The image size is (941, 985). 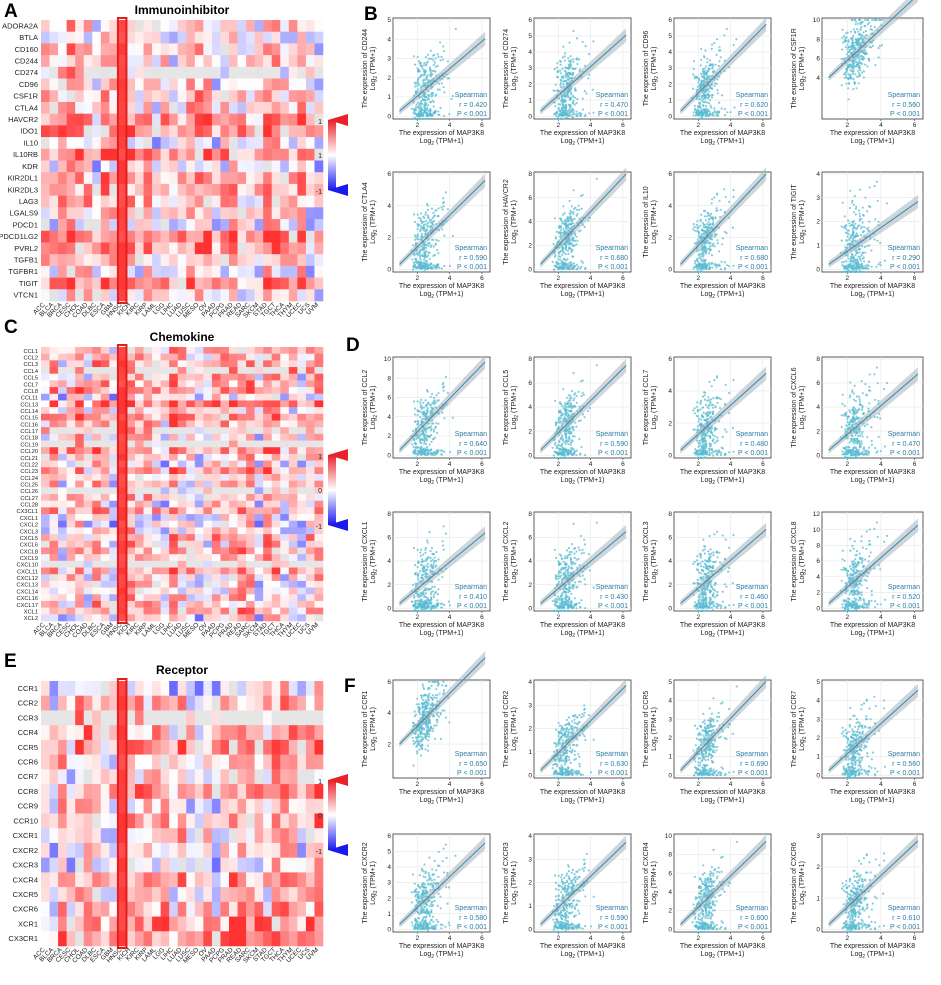 What do you see at coordinates (27, 512) in the screenshot?
I see `heatmap-row-label: CX3CL1` at bounding box center [27, 512].